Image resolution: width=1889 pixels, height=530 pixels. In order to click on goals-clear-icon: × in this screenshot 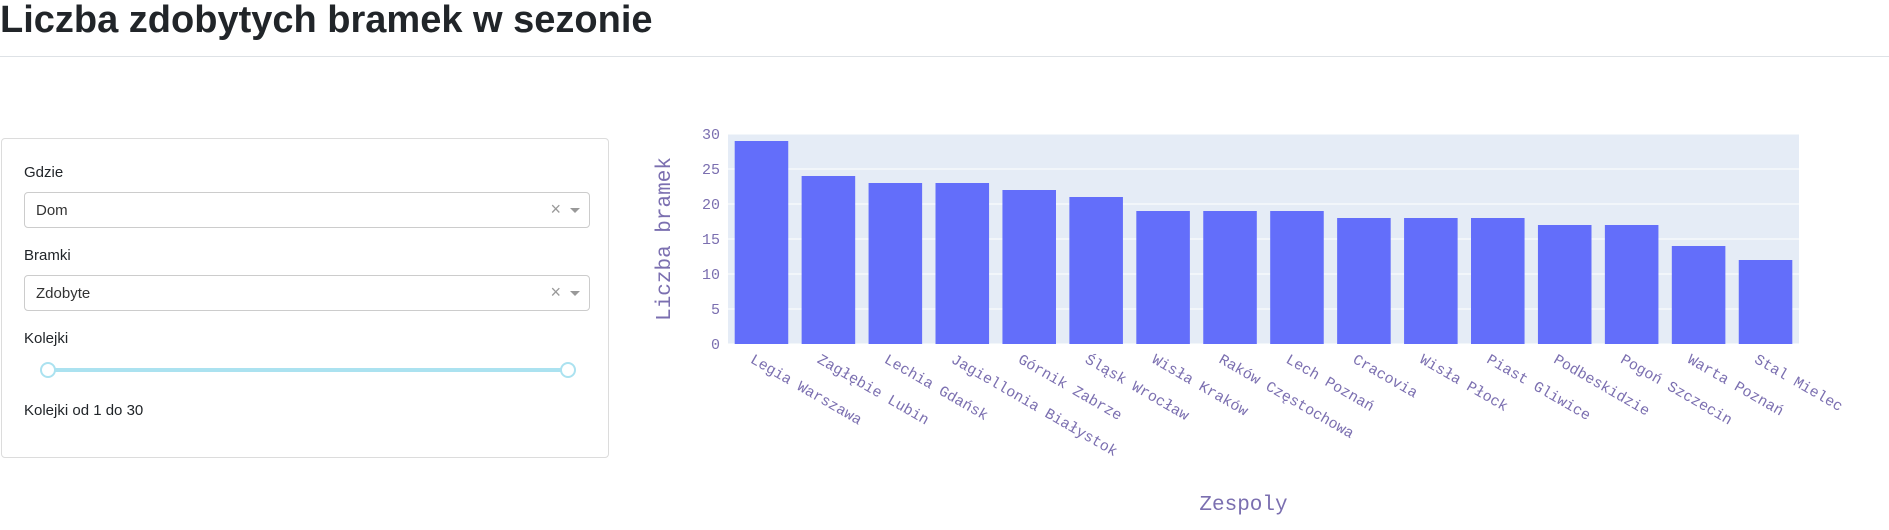, I will do `click(555, 292)`.